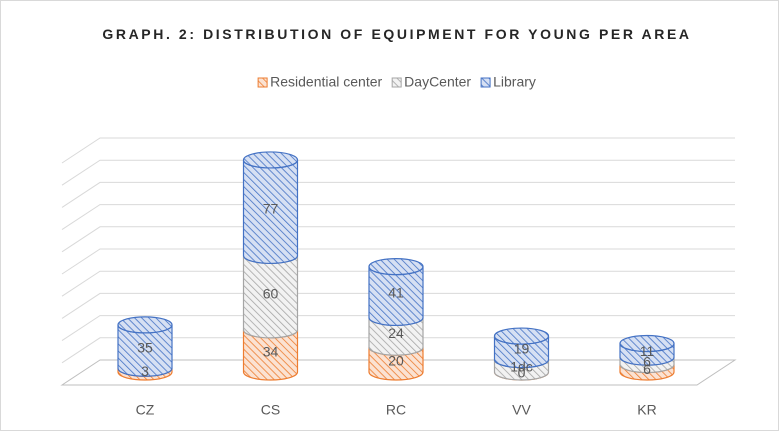  Describe the element at coordinates (522, 349) in the screenshot. I see `data-label: 19` at that location.